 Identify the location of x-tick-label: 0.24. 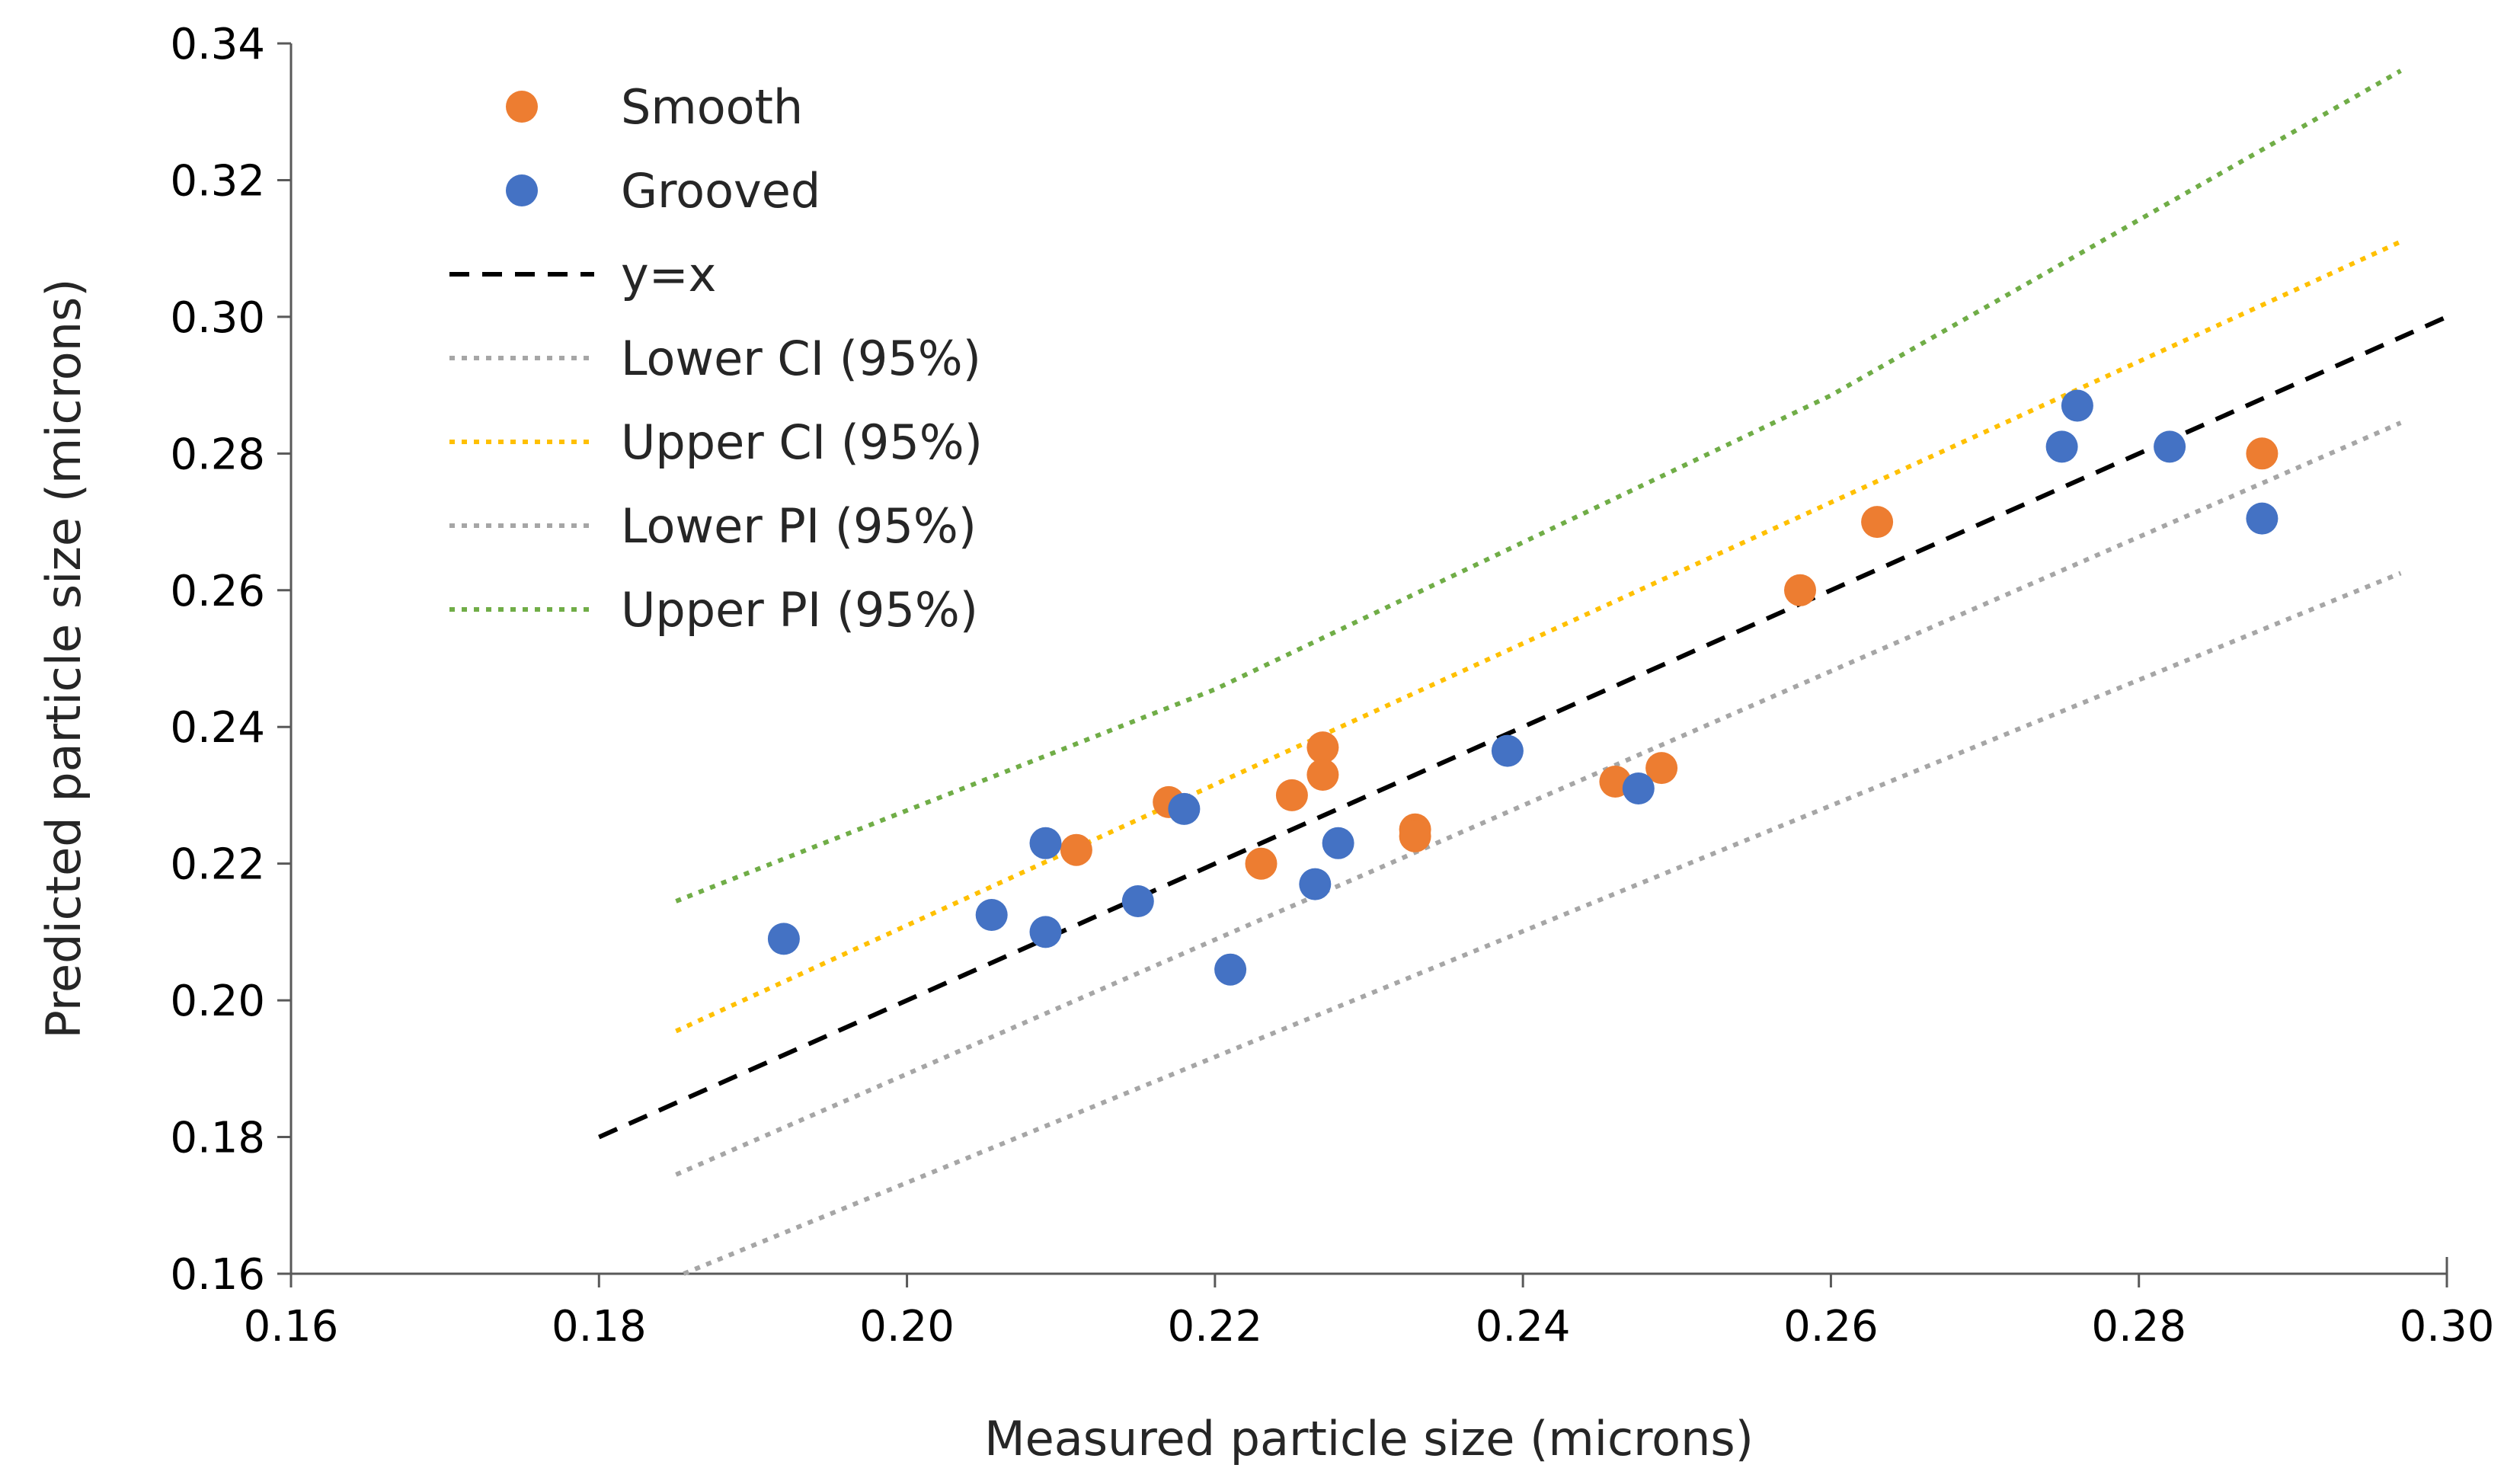
(1523, 1326).